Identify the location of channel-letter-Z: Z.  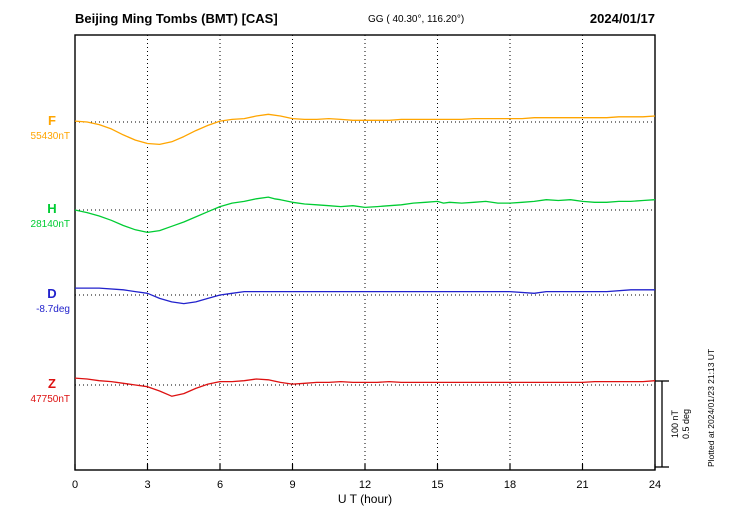
(52, 383).